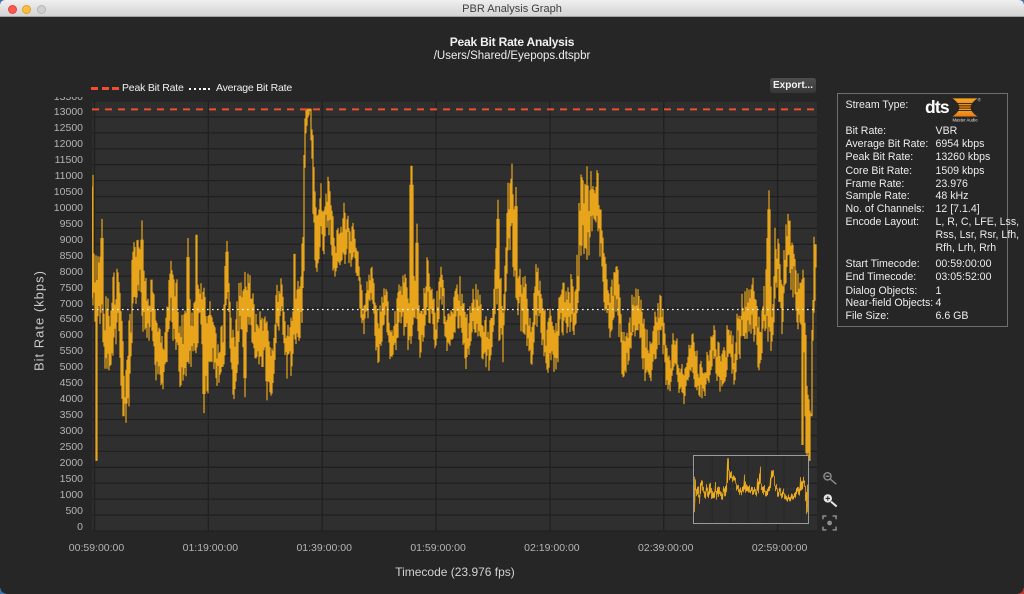 This screenshot has height=594, width=1024. What do you see at coordinates (965, 119) in the screenshot?
I see `svg-text: Master Audio` at bounding box center [965, 119].